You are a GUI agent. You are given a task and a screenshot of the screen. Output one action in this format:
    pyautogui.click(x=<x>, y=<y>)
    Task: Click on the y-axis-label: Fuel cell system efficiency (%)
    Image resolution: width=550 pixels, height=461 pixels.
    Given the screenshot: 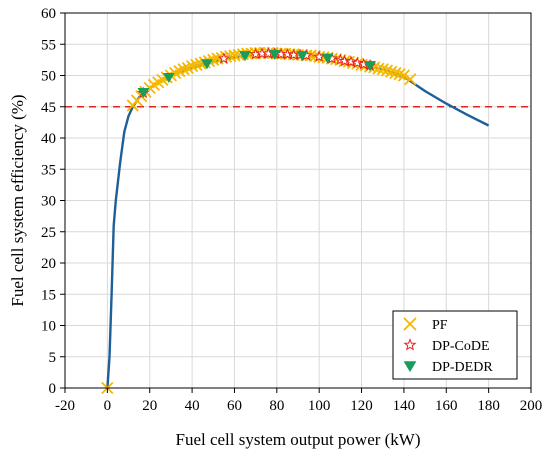 What is the action you would take?
    pyautogui.click(x=17, y=200)
    